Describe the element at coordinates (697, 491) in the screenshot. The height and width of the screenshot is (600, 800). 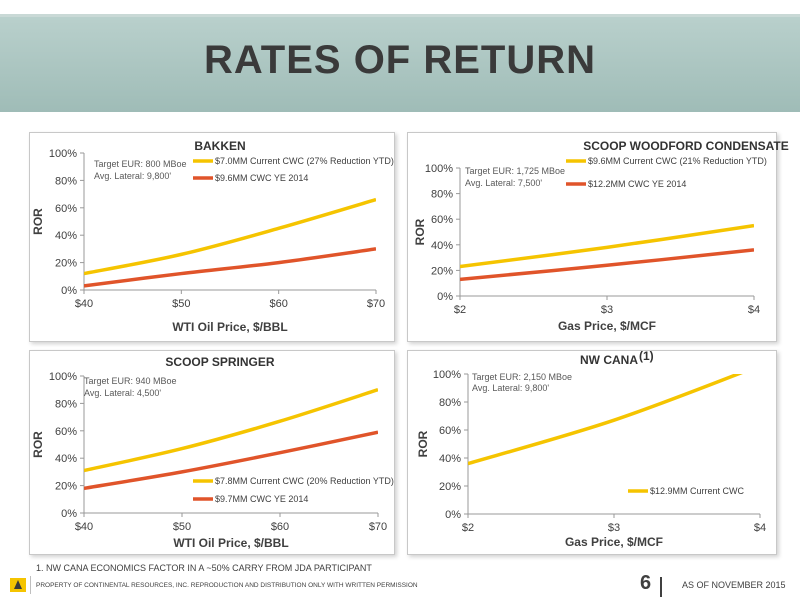
I see `legend-label: $12.9MM Current CWC` at that location.